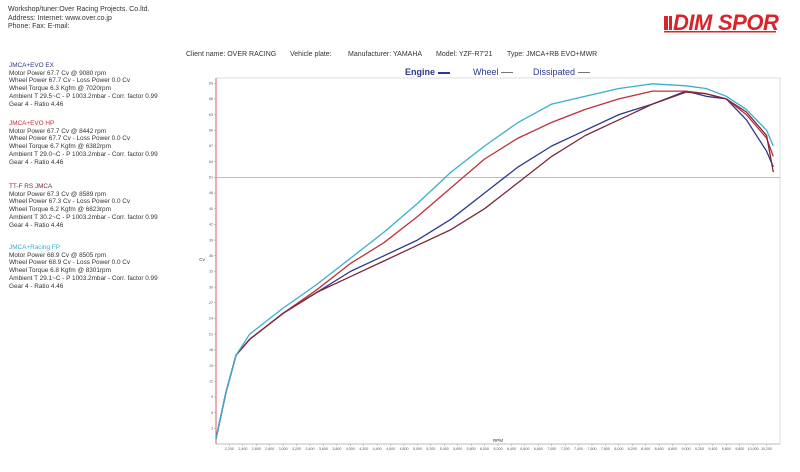 The height and width of the screenshot is (472, 800). Describe the element at coordinates (464, 54) in the screenshot. I see `model: Model: YZF-R7'21` at that location.